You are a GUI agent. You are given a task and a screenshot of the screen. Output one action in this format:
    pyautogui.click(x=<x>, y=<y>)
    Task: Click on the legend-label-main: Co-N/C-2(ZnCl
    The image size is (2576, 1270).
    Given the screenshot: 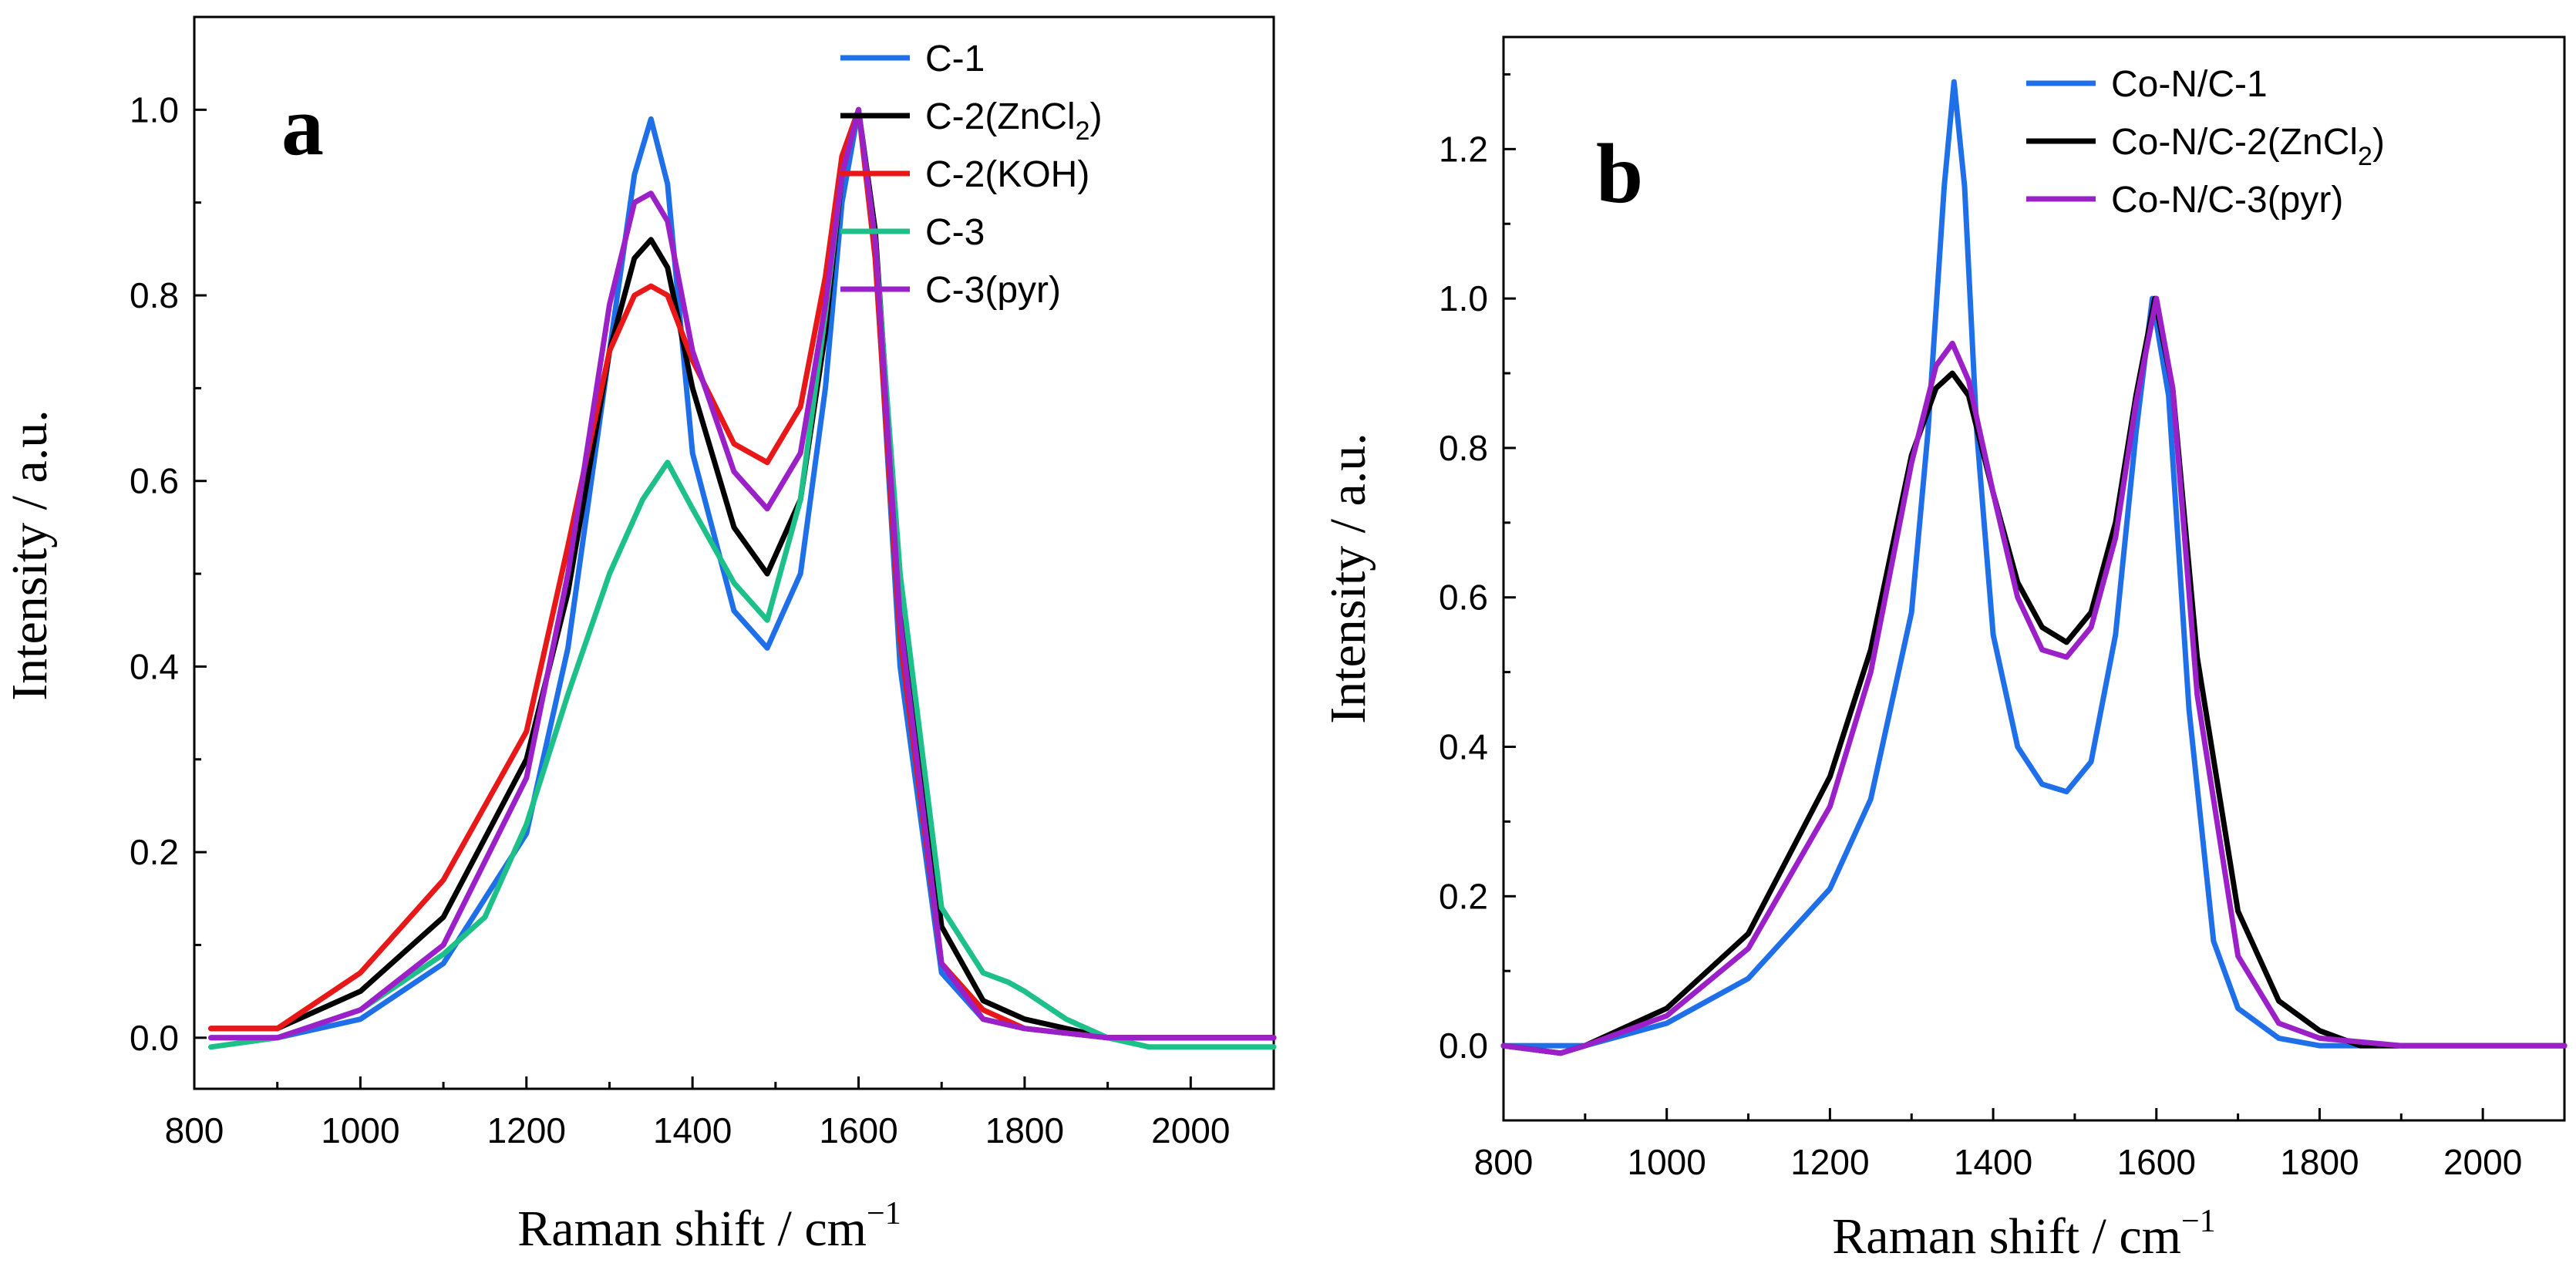 What is the action you would take?
    pyautogui.click(x=2235, y=142)
    